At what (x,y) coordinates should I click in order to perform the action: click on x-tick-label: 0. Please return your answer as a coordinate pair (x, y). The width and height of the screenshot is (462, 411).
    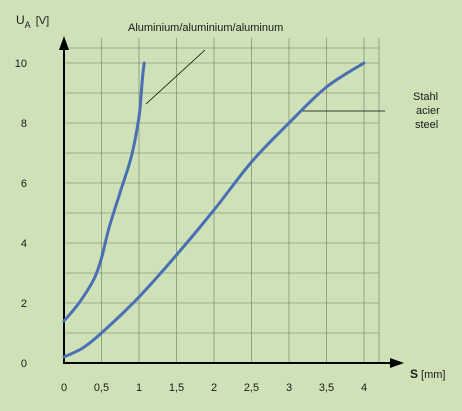
    Looking at the image, I should click on (64, 388).